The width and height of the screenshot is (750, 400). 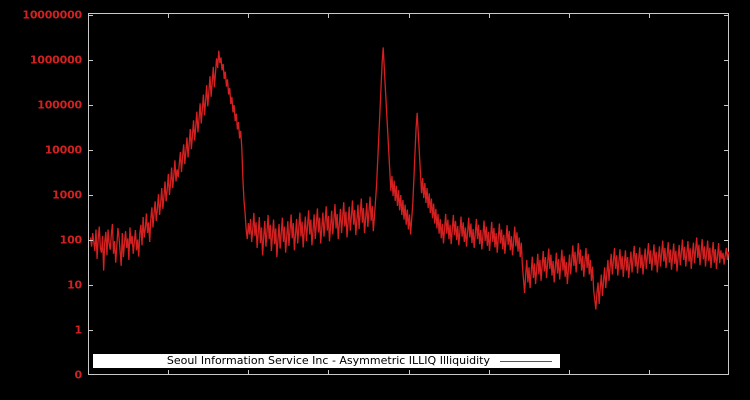 What do you see at coordinates (78, 330) in the screenshot?
I see `y-tick-1: 1` at bounding box center [78, 330].